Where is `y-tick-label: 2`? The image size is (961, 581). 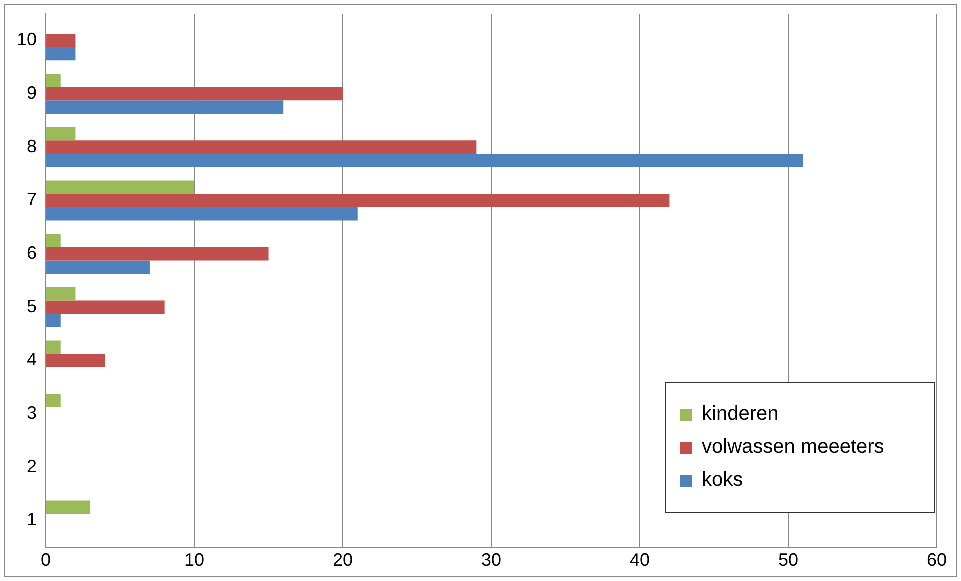
y-tick-label: 2 is located at coordinates (32, 466).